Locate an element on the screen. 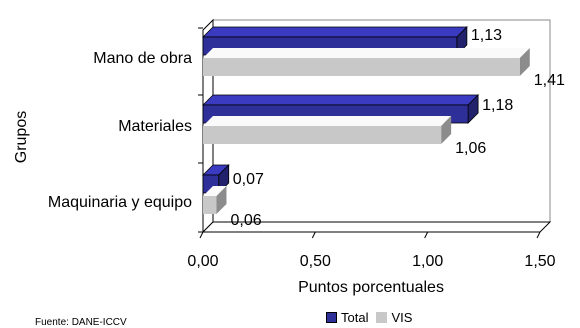 The height and width of the screenshot is (328, 580). y-axis-title: Grupos is located at coordinates (21, 137).